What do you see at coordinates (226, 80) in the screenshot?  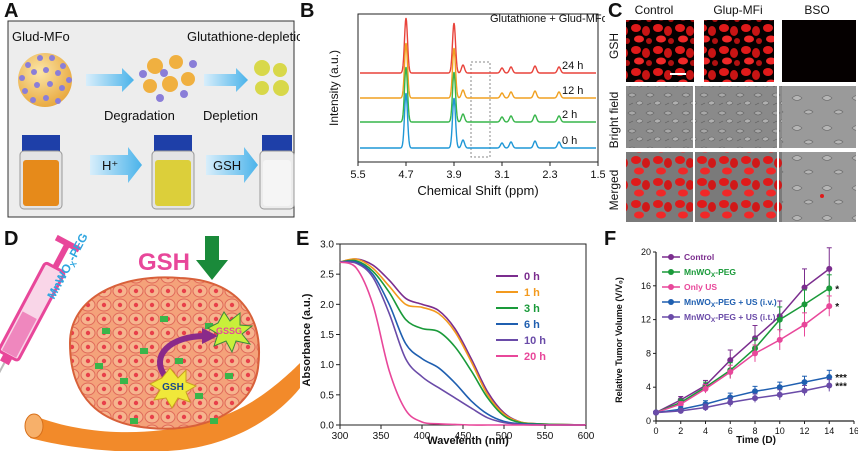 I see `arrow-depletion-icon` at bounding box center [226, 80].